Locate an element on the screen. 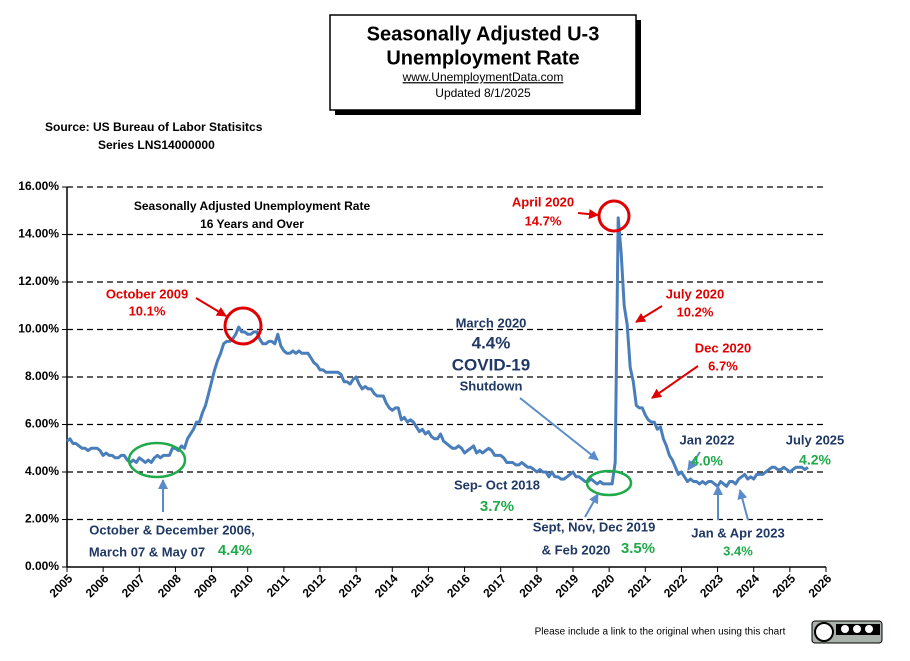 Image resolution: width=910 pixels, height=661 pixels. x-tick-label: 2005 is located at coordinates (61, 585).